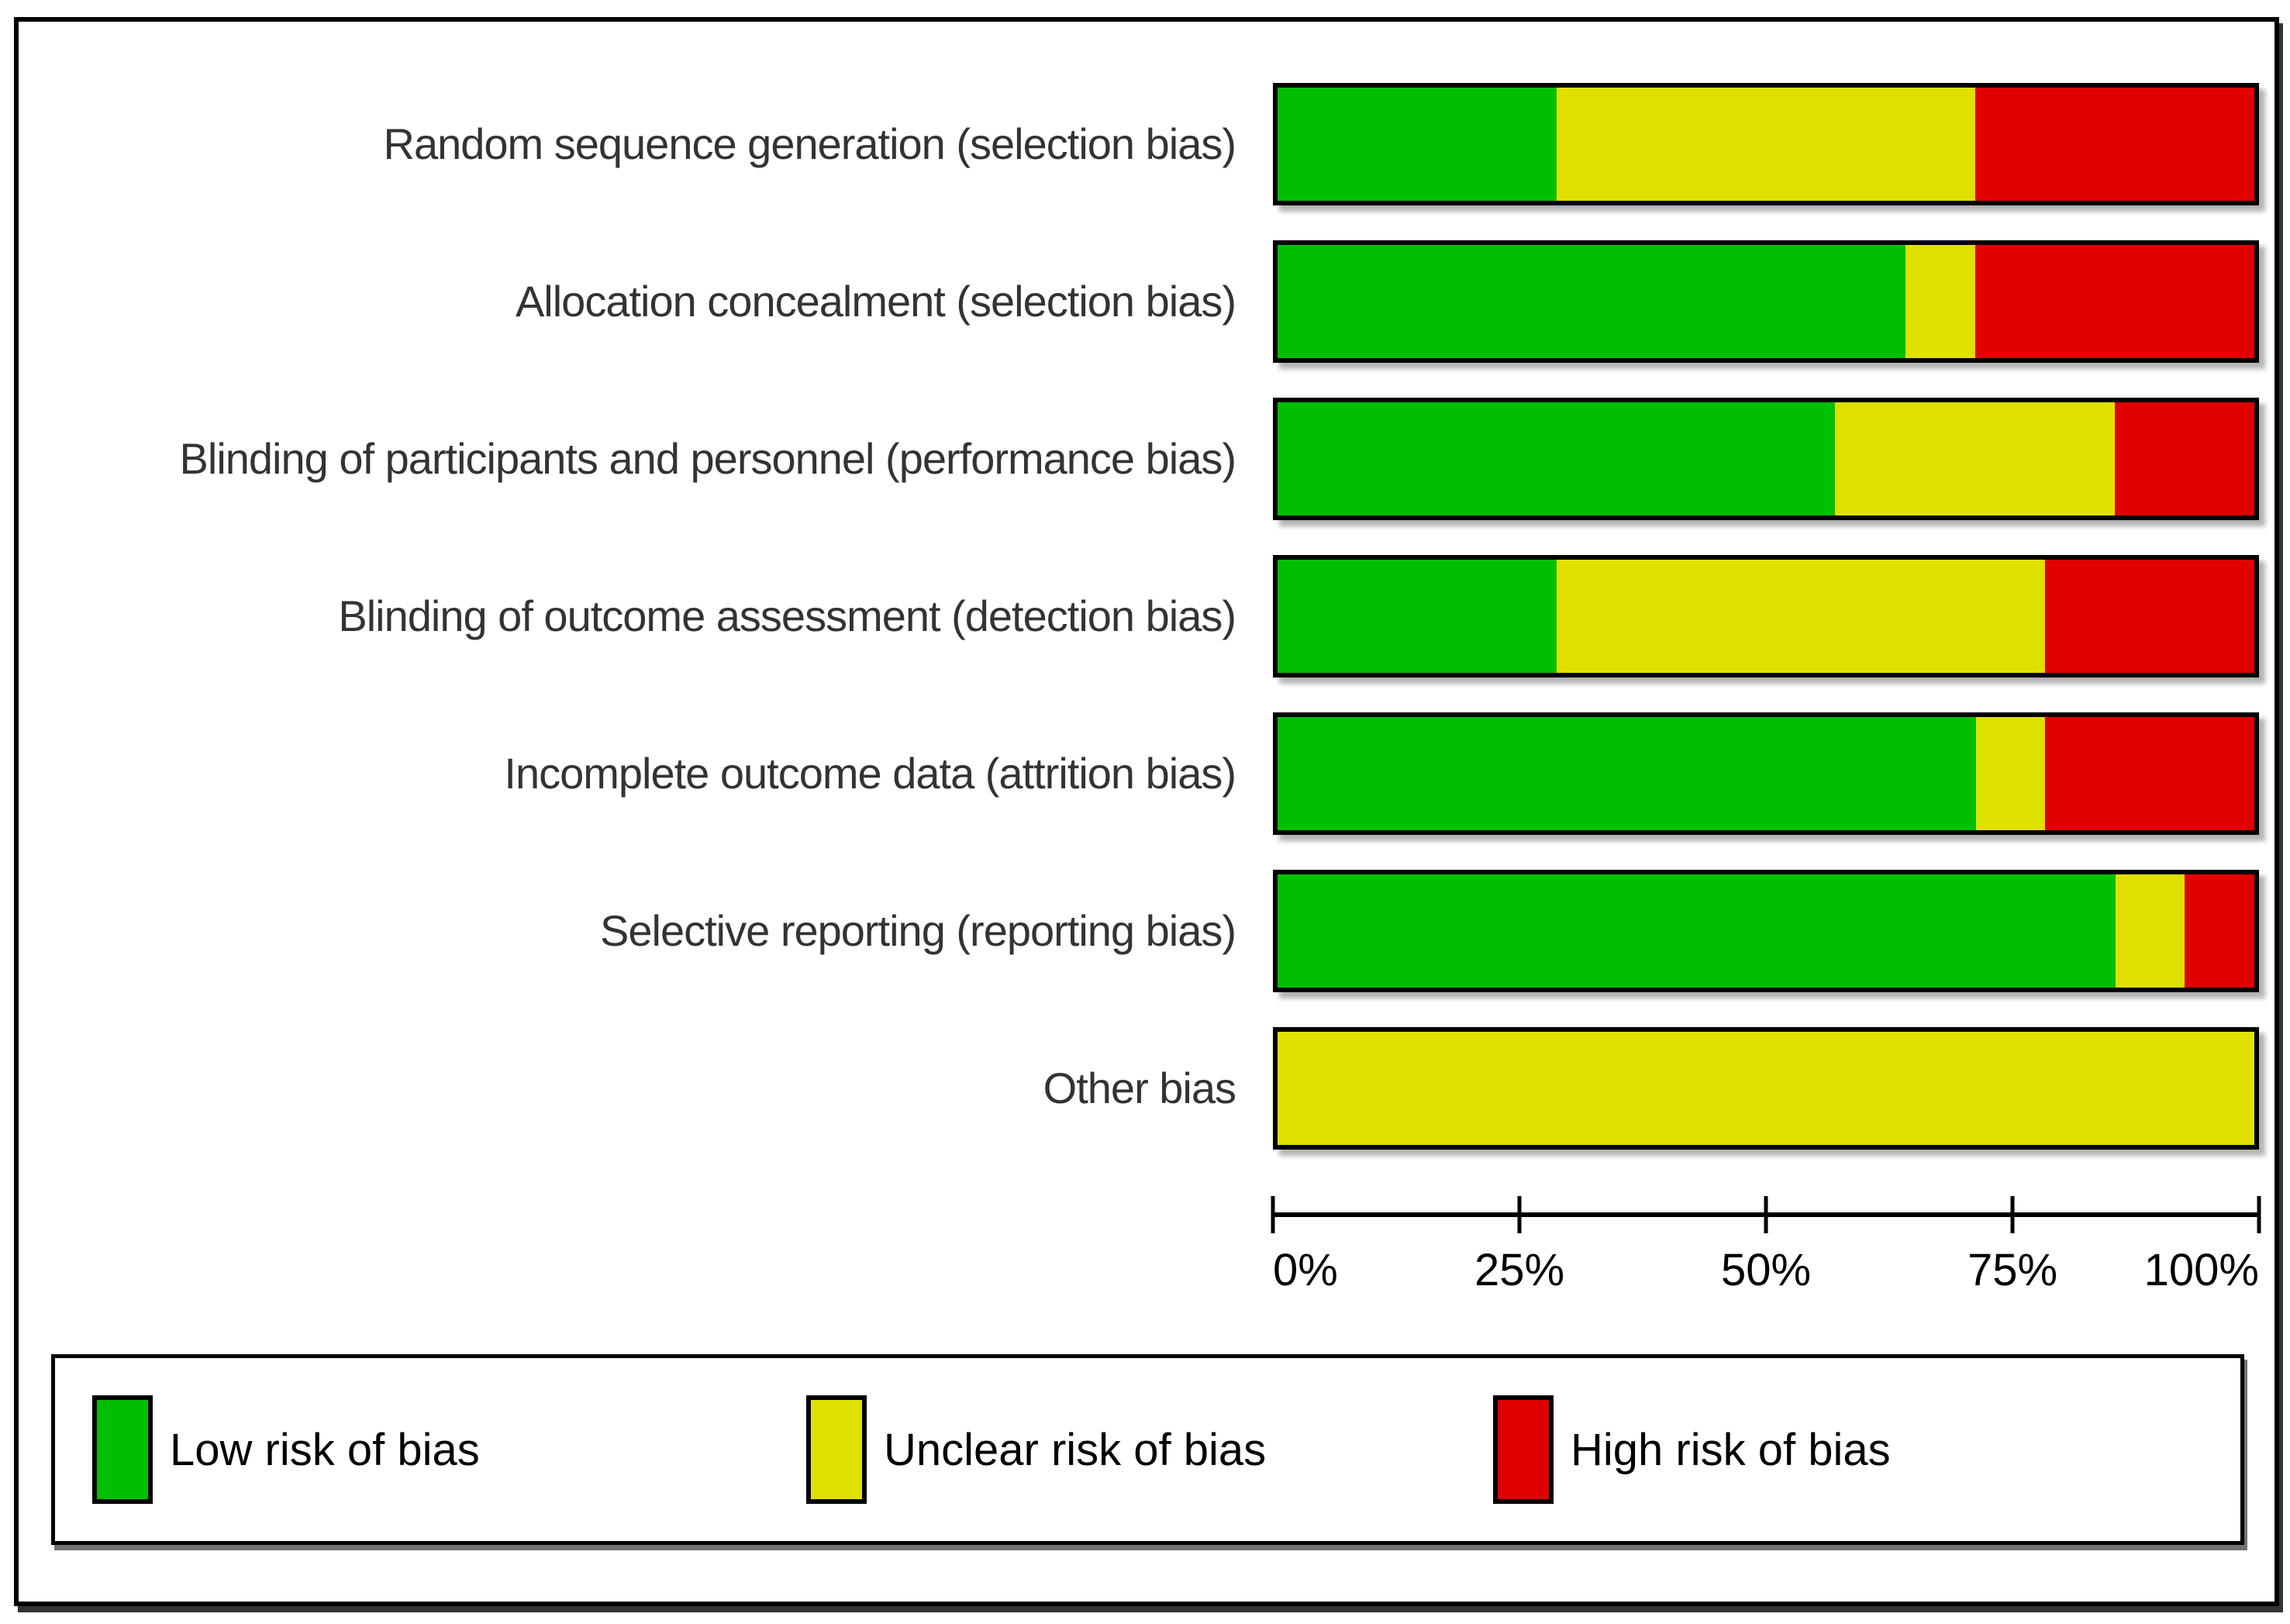  Describe the element at coordinates (1731, 1449) in the screenshot. I see `legend-label: High risk of bias` at that location.